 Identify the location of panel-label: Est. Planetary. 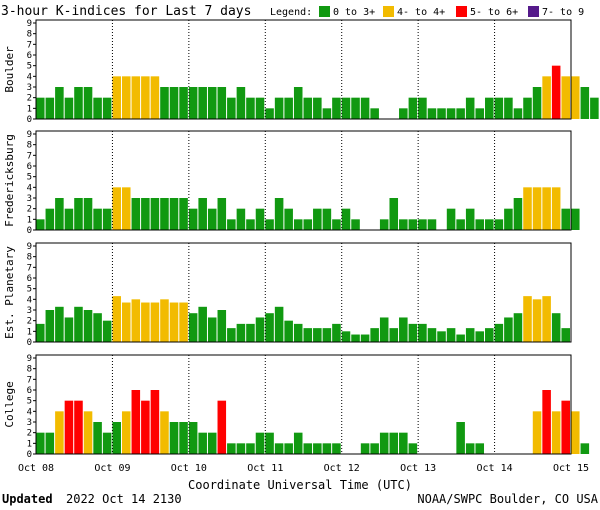
(9, 292).